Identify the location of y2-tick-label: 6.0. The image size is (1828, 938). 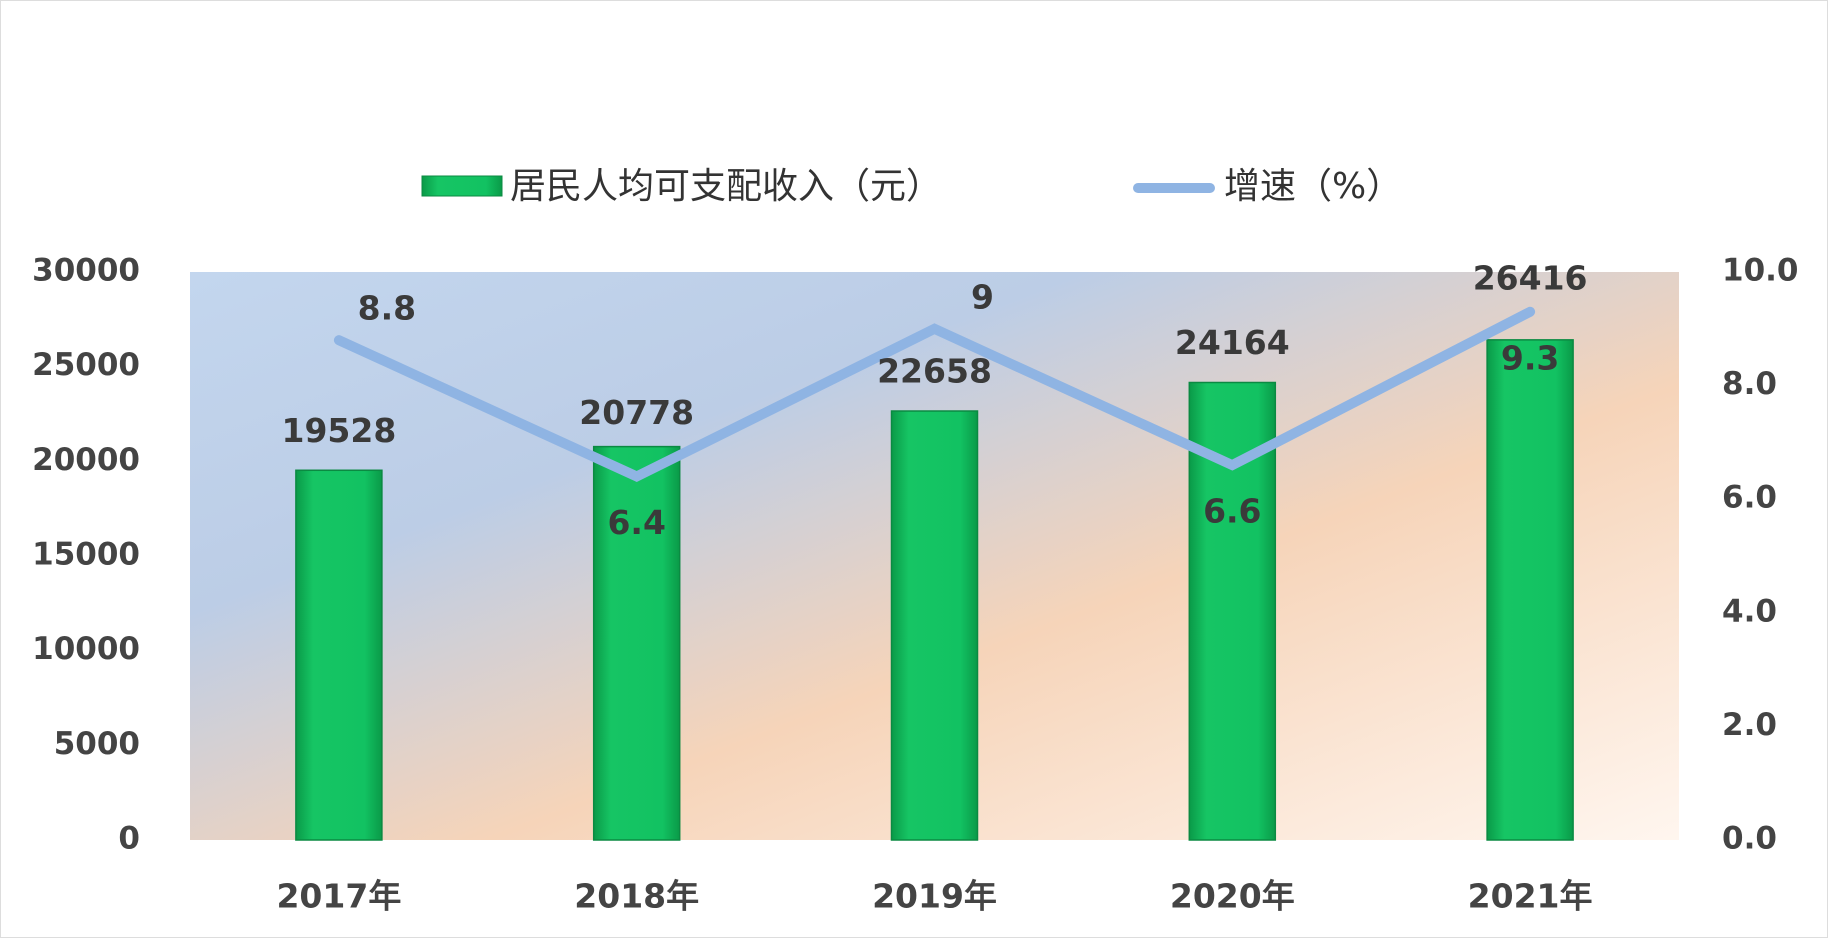
(1749, 498).